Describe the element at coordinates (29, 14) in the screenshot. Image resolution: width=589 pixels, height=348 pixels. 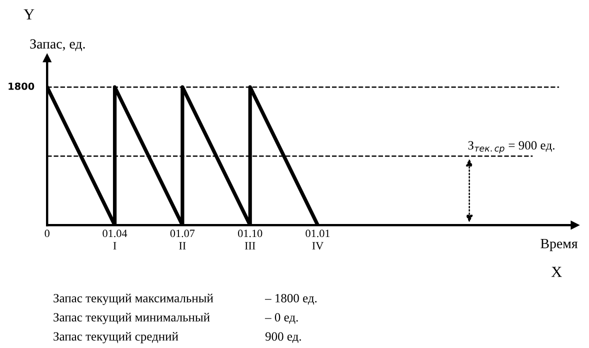
I see `text: Y` at that location.